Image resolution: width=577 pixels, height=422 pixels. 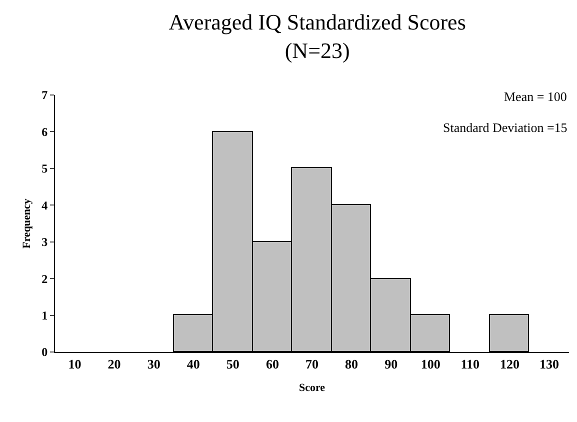 What do you see at coordinates (510, 364) in the screenshot?
I see `x-tick-label: 120` at bounding box center [510, 364].